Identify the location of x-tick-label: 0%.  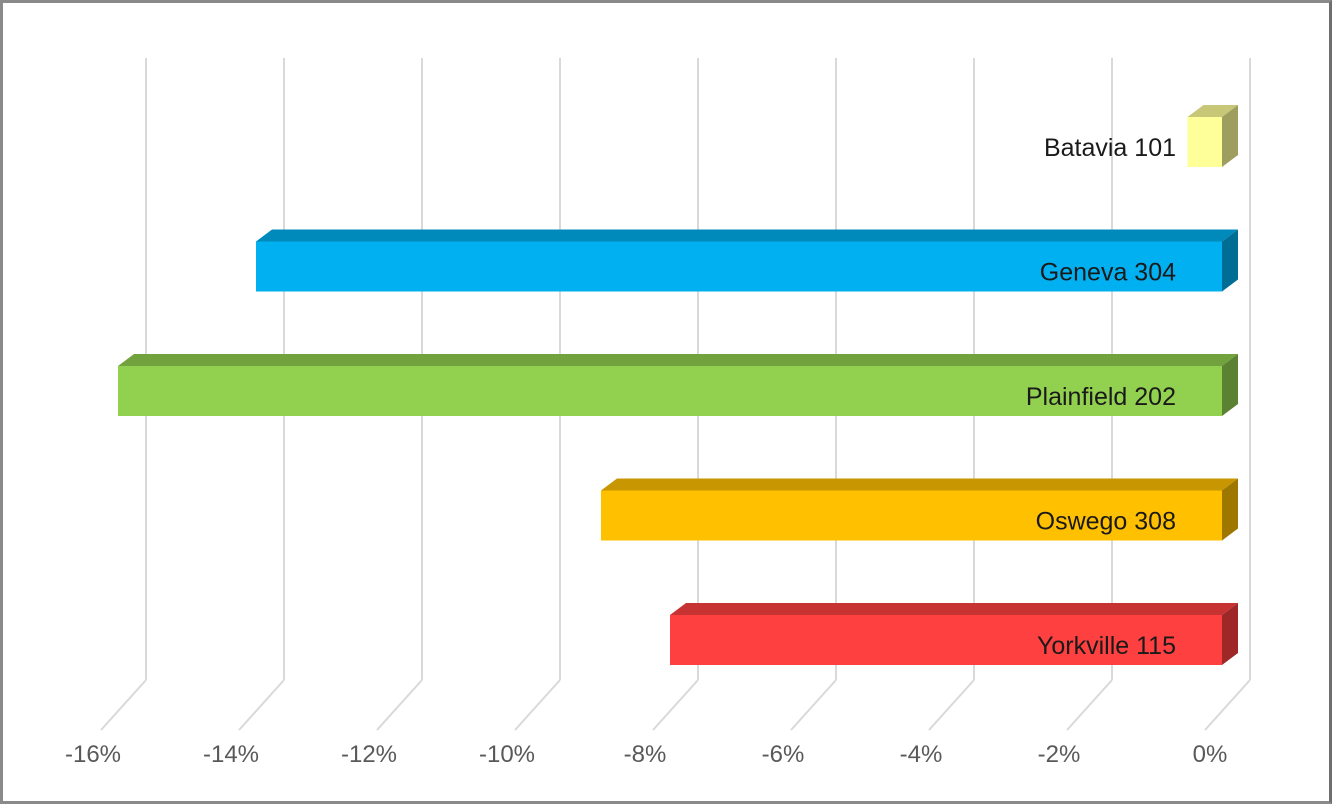
(1210, 754).